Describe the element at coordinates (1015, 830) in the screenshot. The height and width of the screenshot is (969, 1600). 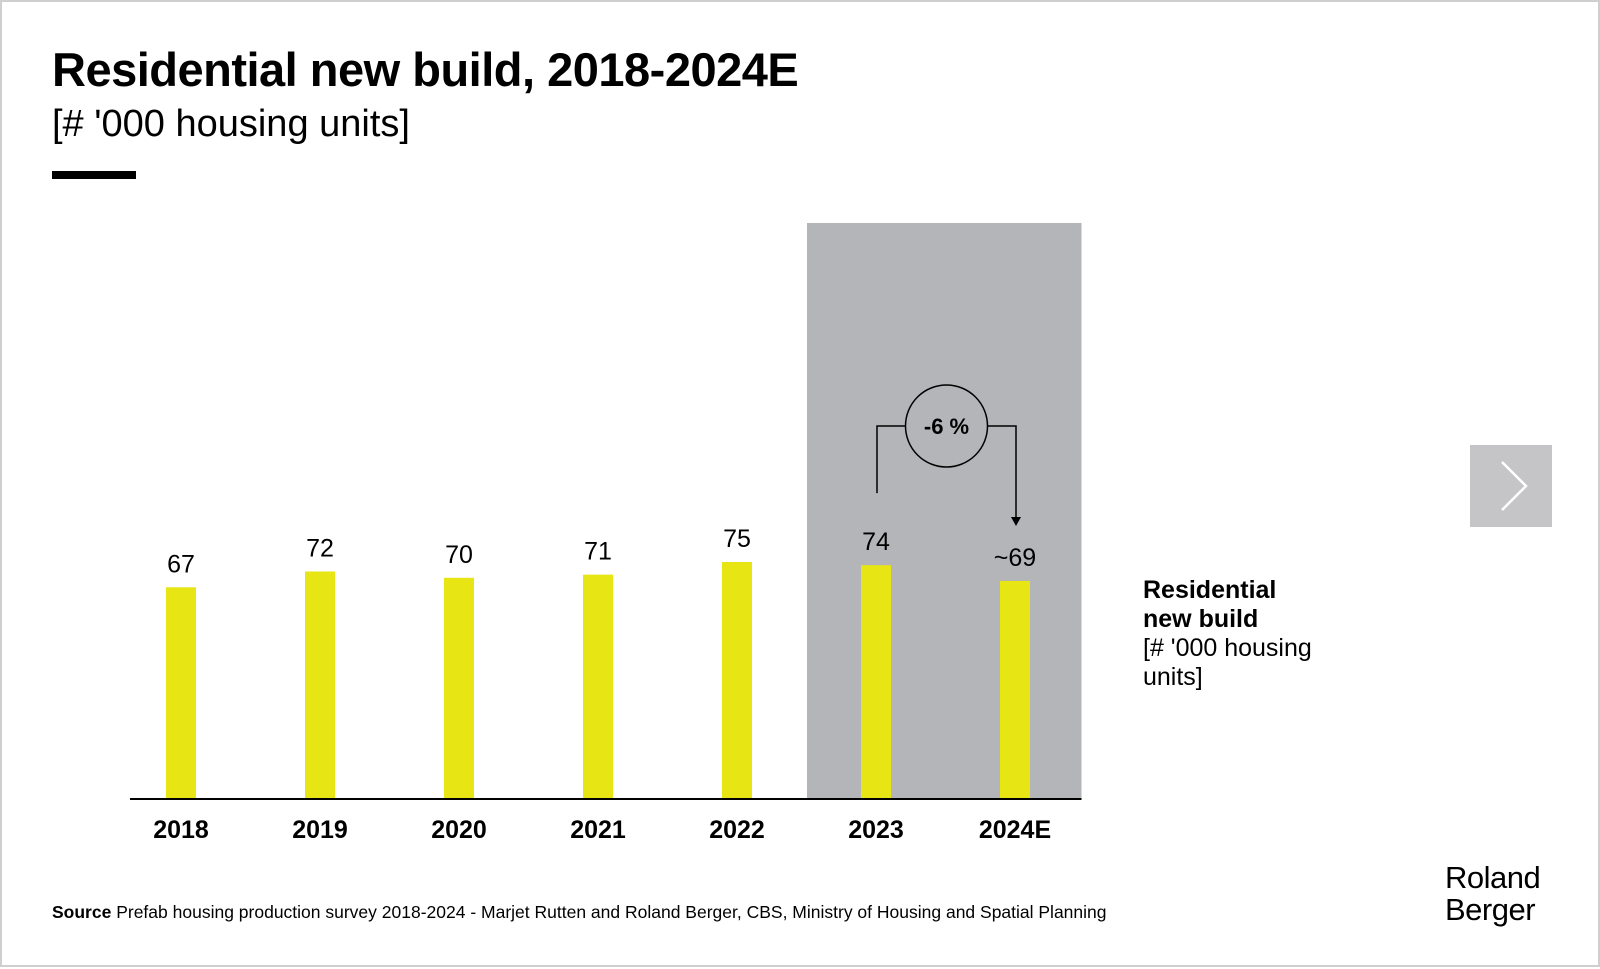
I see `category-label-2024E: 2024E` at that location.